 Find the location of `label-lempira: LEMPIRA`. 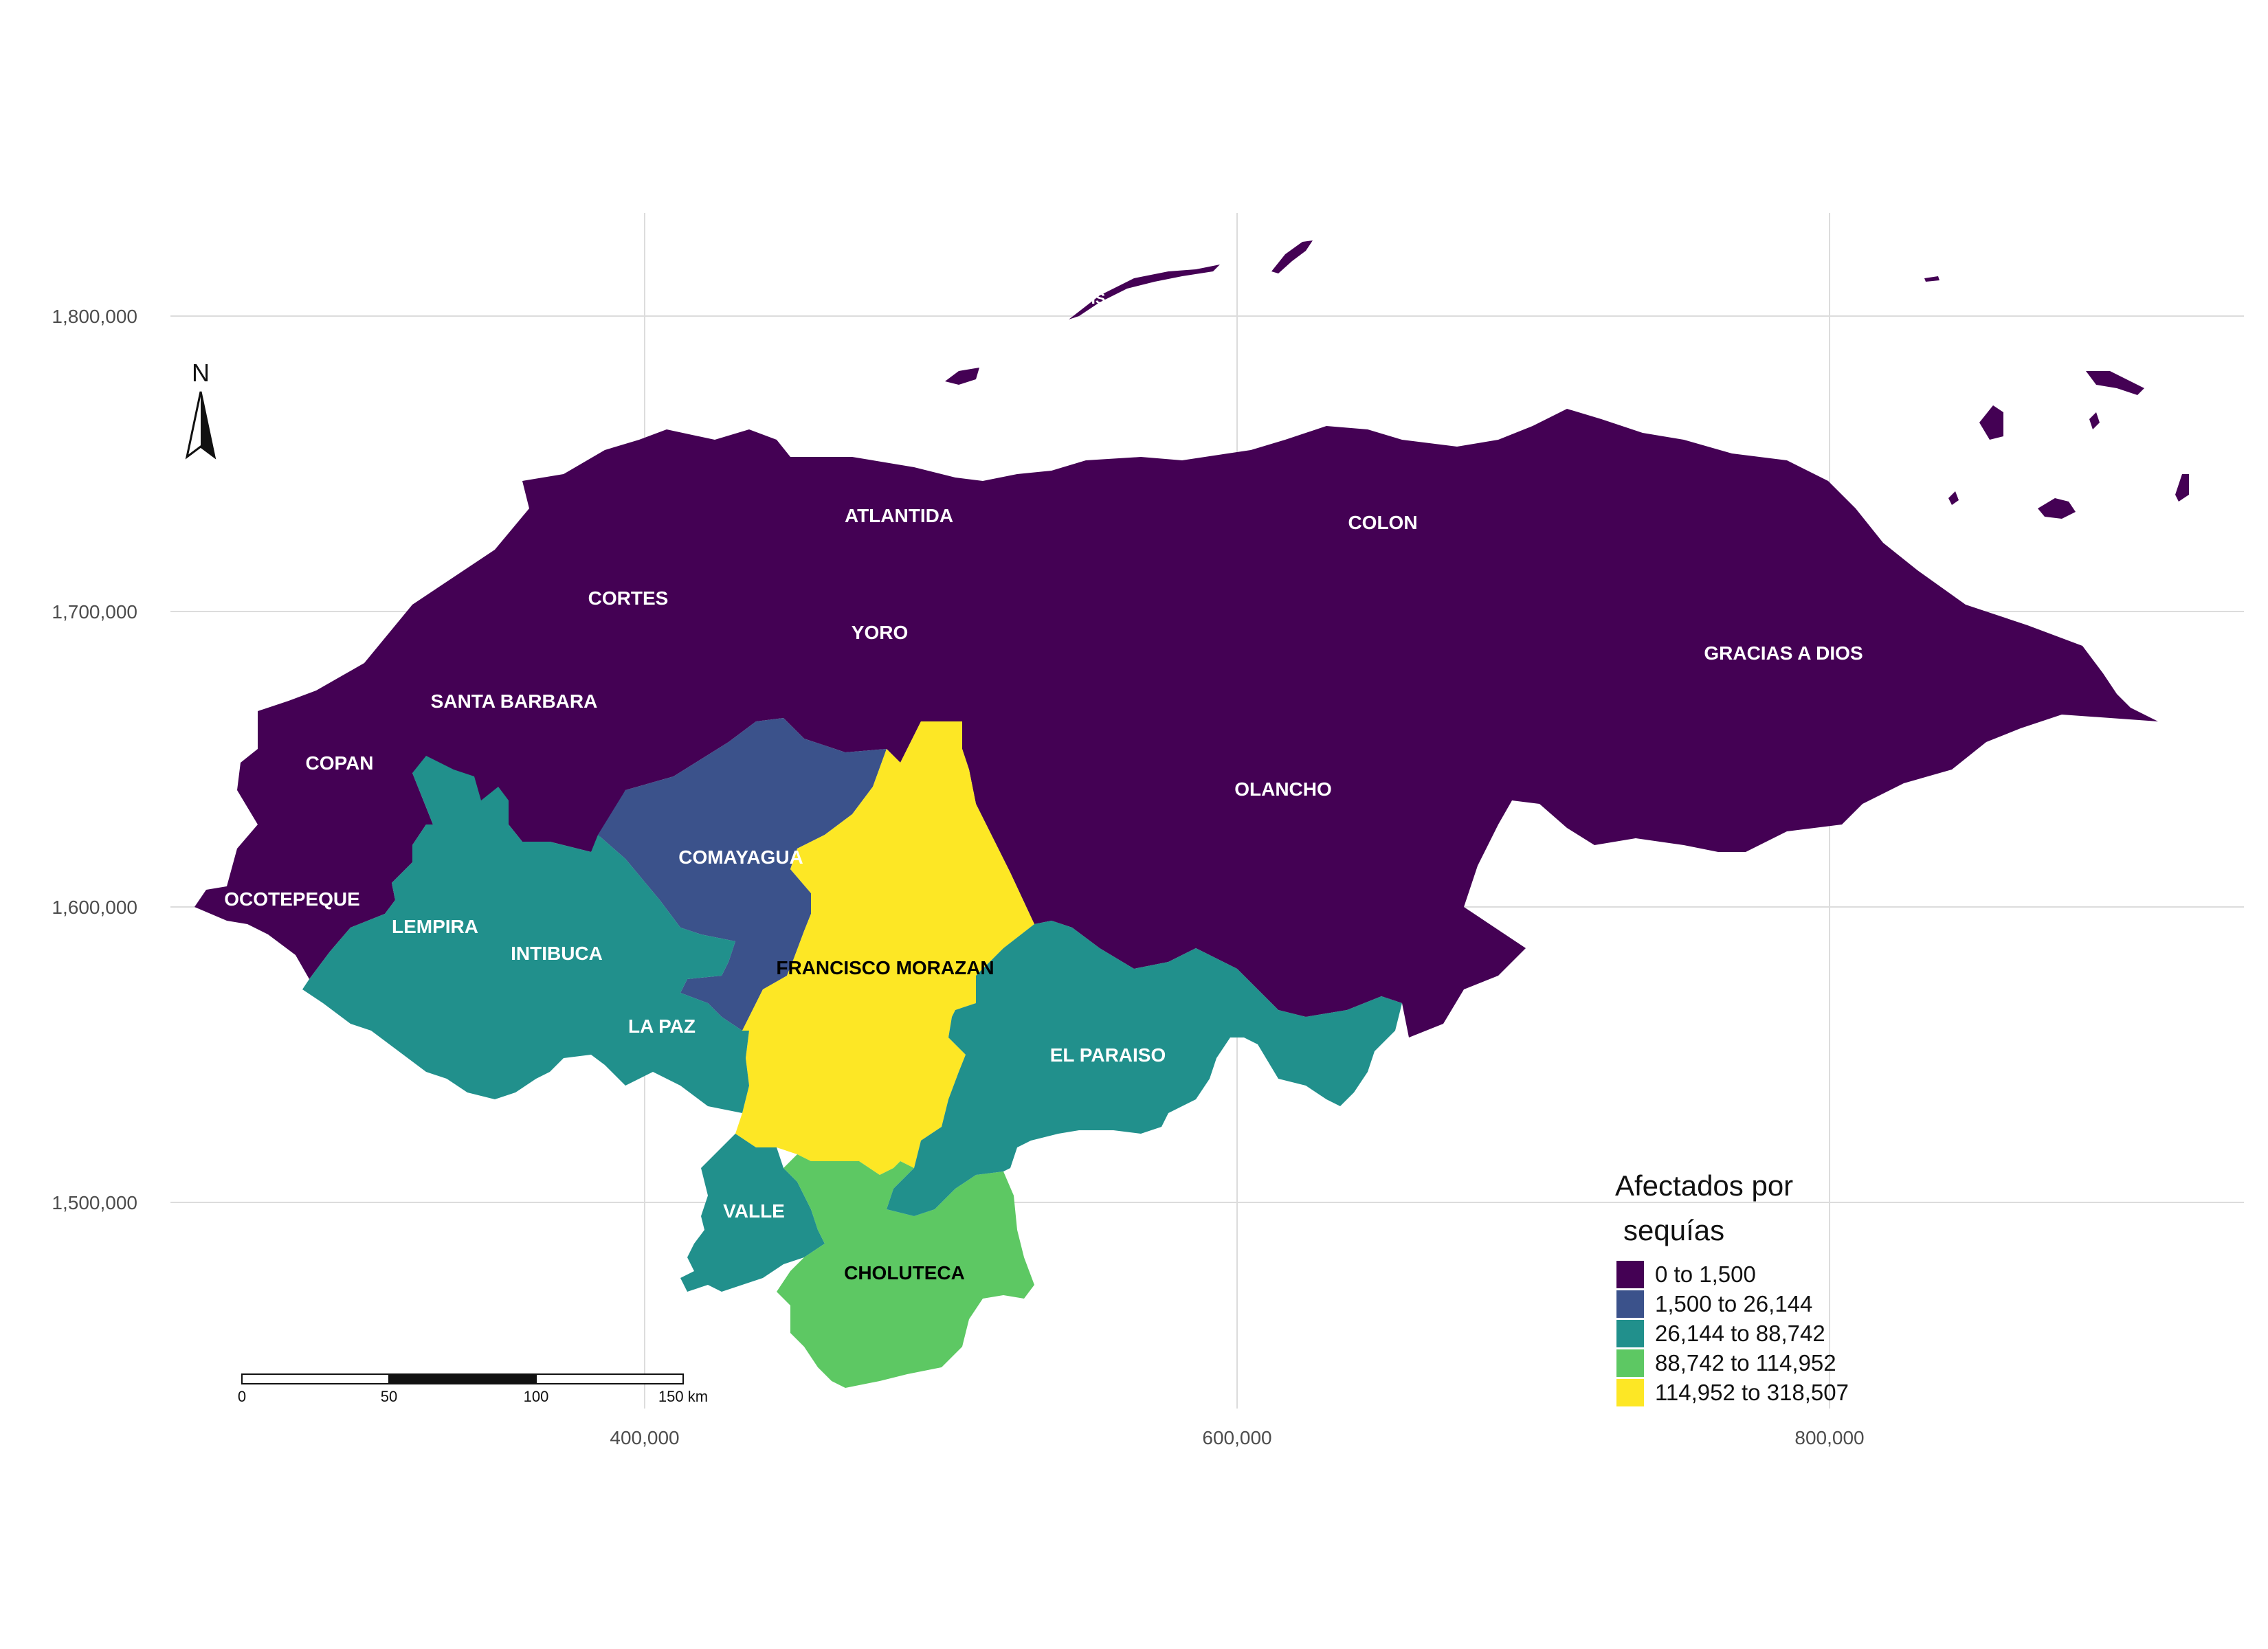

label-lempira: LEMPIRA is located at coordinates (435, 926).